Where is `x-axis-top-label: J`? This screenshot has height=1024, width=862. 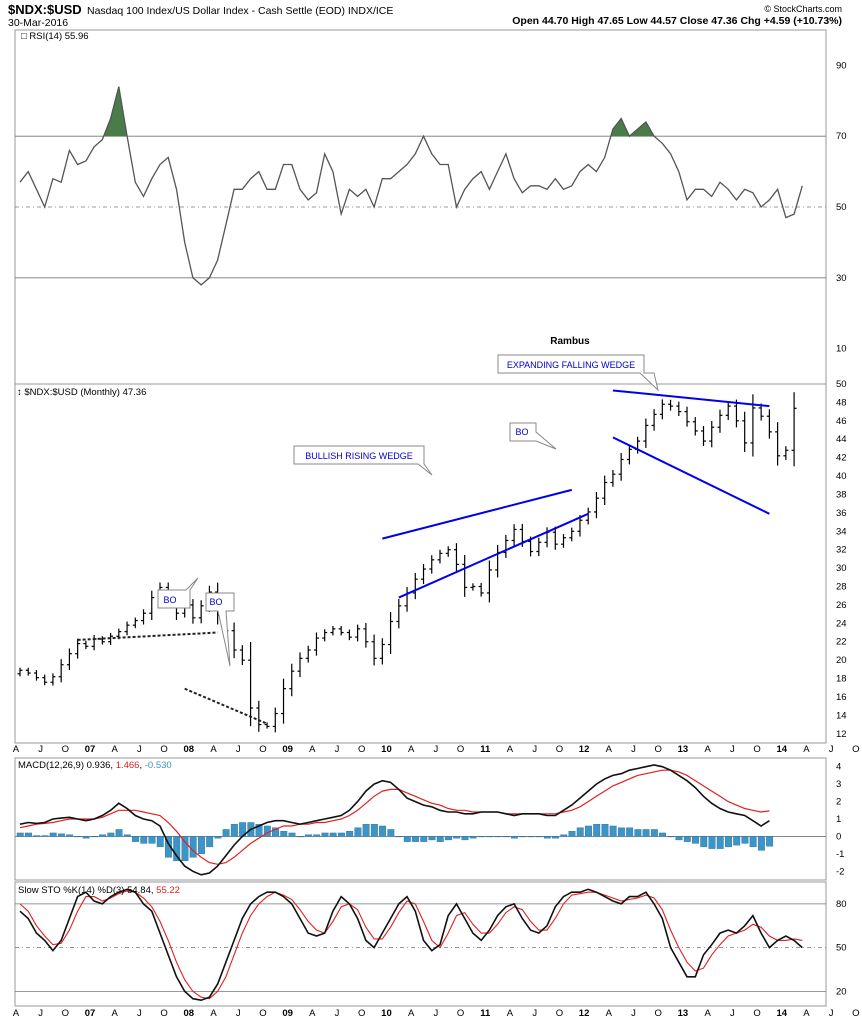 x-axis-top-label: J is located at coordinates (633, 749).